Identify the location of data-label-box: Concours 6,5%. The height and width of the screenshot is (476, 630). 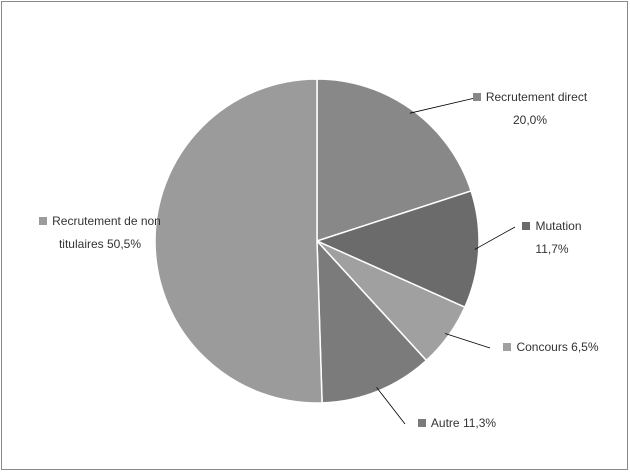
(551, 347).